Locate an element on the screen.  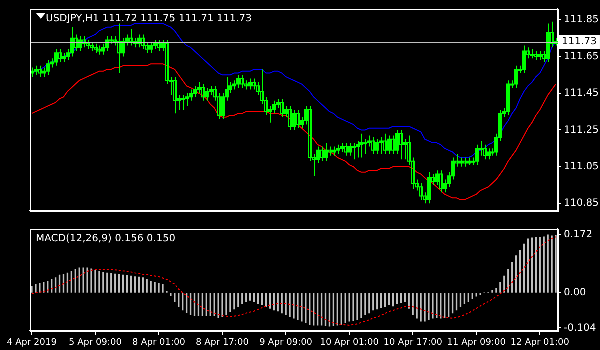
x-tick-label: 10 Apr 01:00 is located at coordinates (350, 343).